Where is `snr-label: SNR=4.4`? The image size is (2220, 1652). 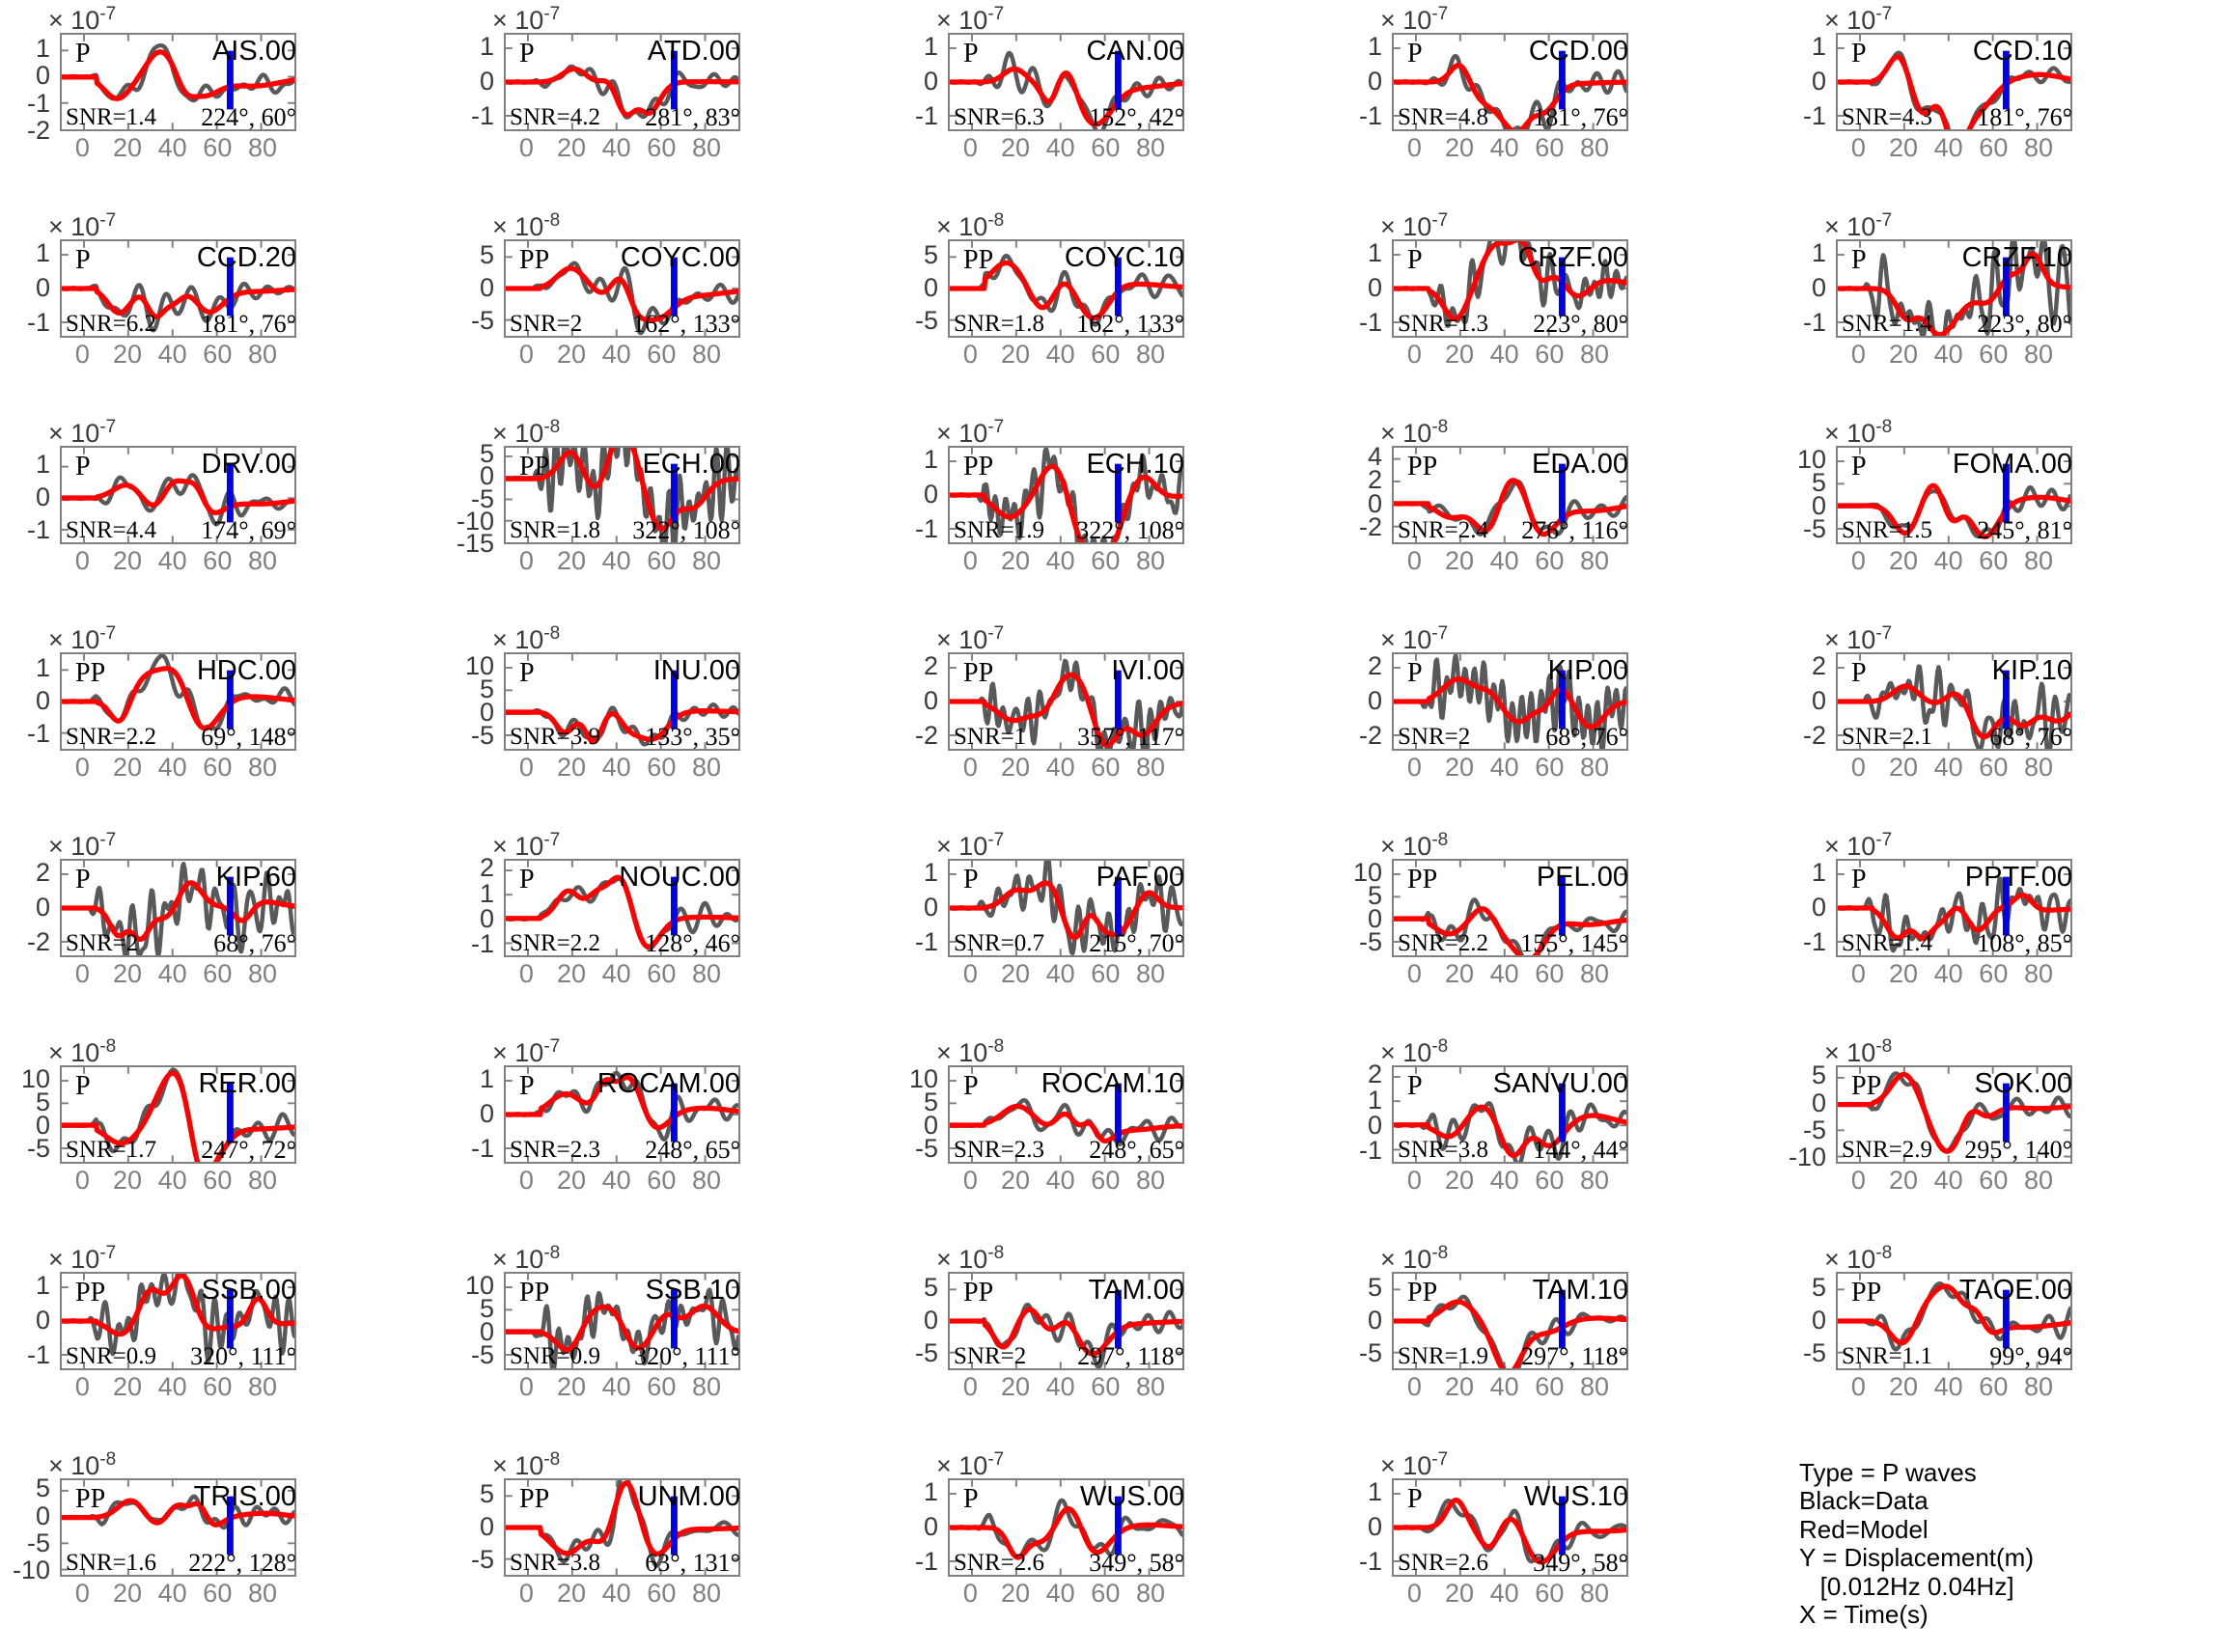
snr-label: SNR=4.4 is located at coordinates (111, 530).